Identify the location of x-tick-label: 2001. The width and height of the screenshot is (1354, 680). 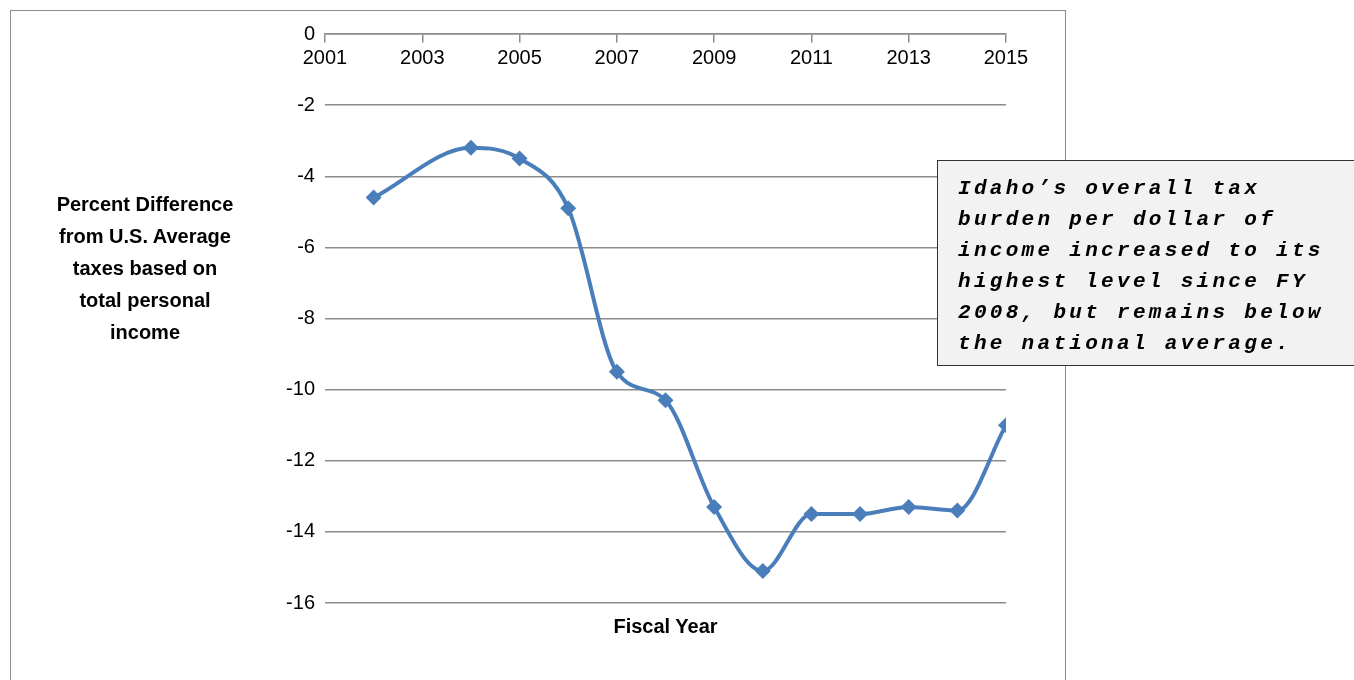
(325, 56).